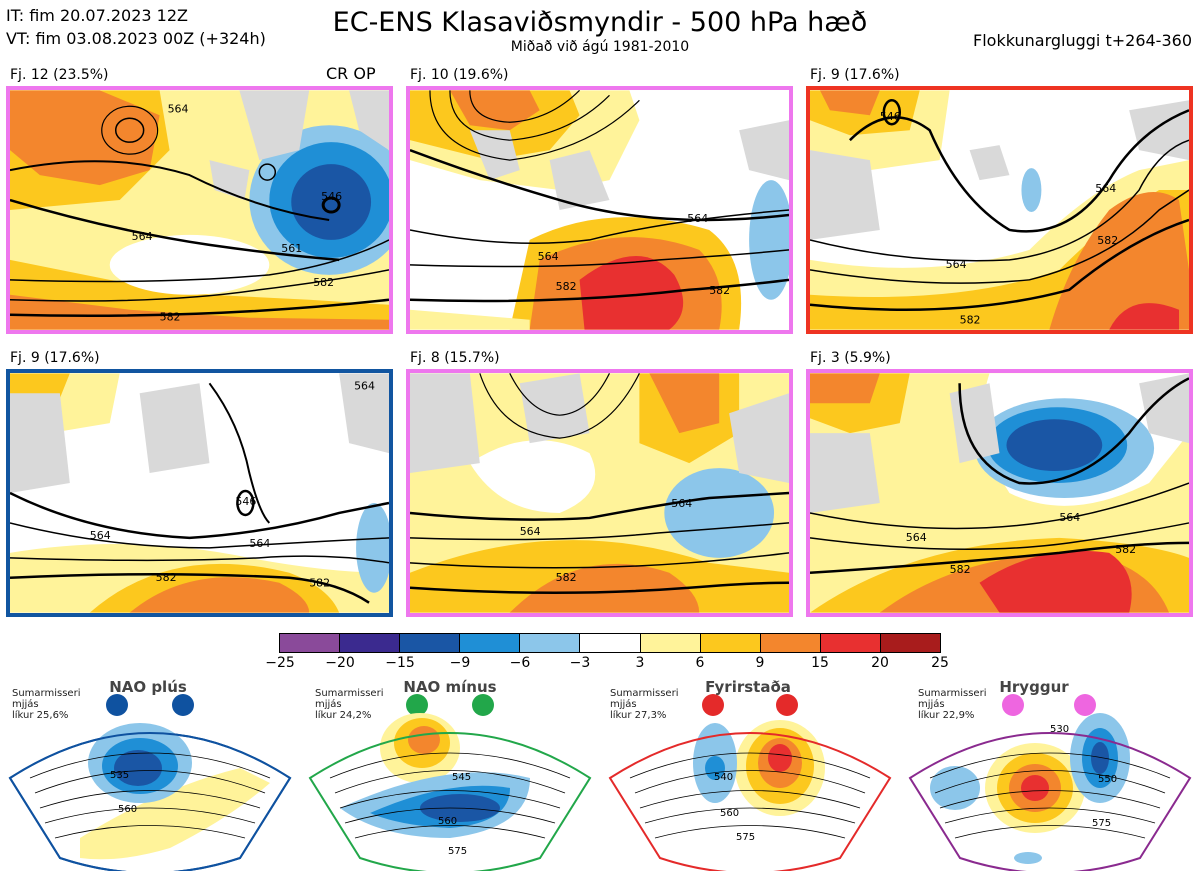 This screenshot has height=871, width=1200. What do you see at coordinates (170, 317) in the screenshot?
I see `map-1-contour-label: 582` at bounding box center [170, 317].